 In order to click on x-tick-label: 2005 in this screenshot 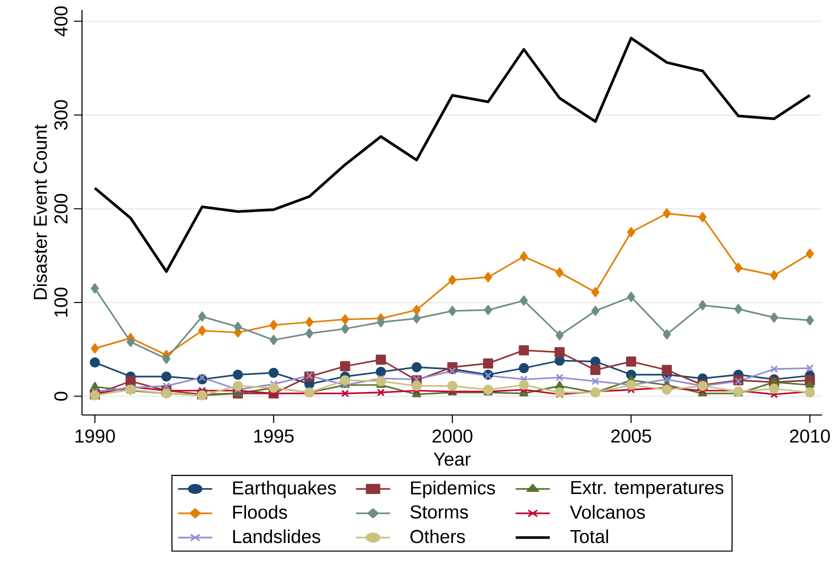, I will do `click(631, 436)`.